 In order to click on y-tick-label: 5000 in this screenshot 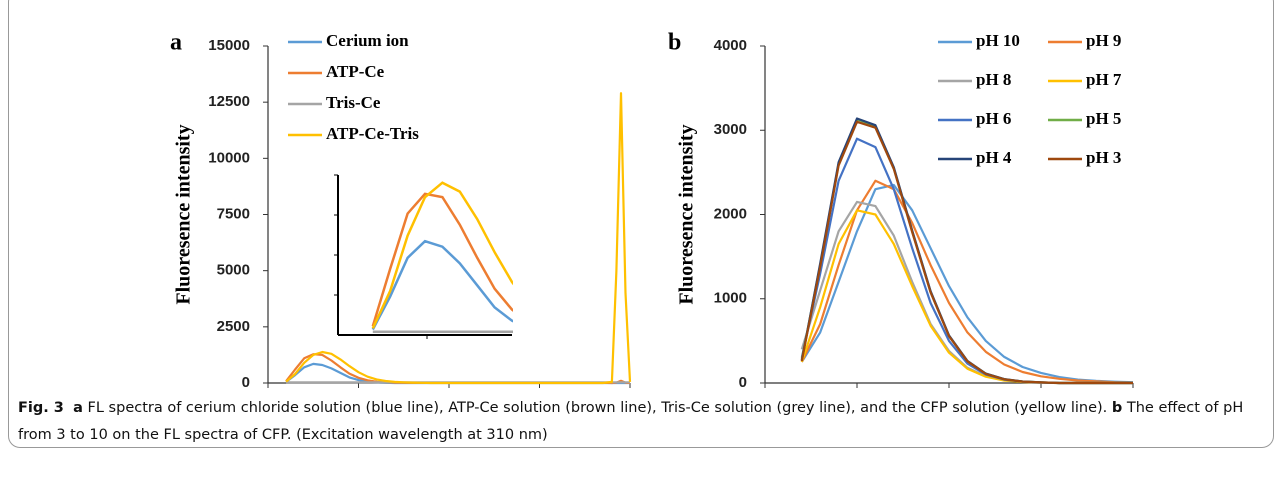, I will do `click(233, 270)`.